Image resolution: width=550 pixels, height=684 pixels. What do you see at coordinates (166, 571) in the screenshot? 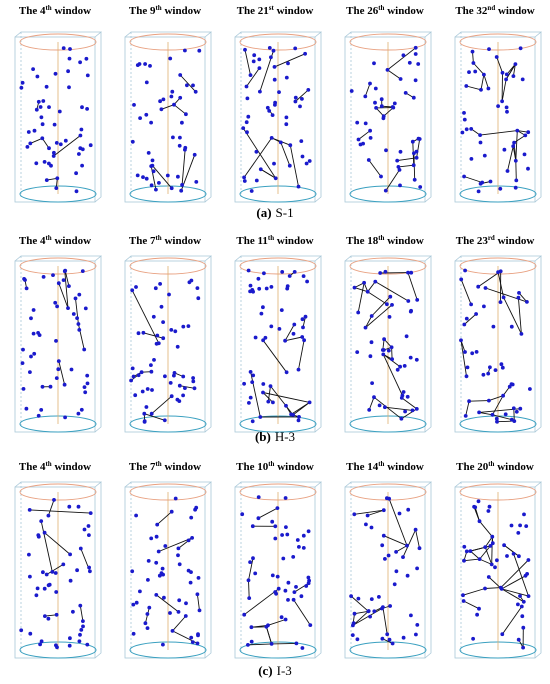
I see `ae-points` at bounding box center [166, 571].